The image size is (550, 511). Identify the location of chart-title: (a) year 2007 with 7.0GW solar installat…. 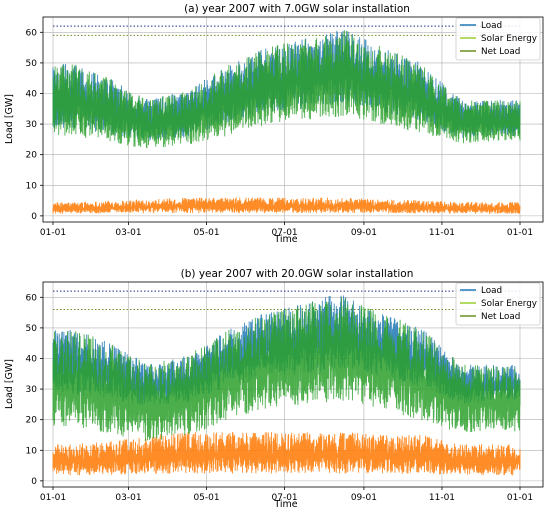
(297, 9).